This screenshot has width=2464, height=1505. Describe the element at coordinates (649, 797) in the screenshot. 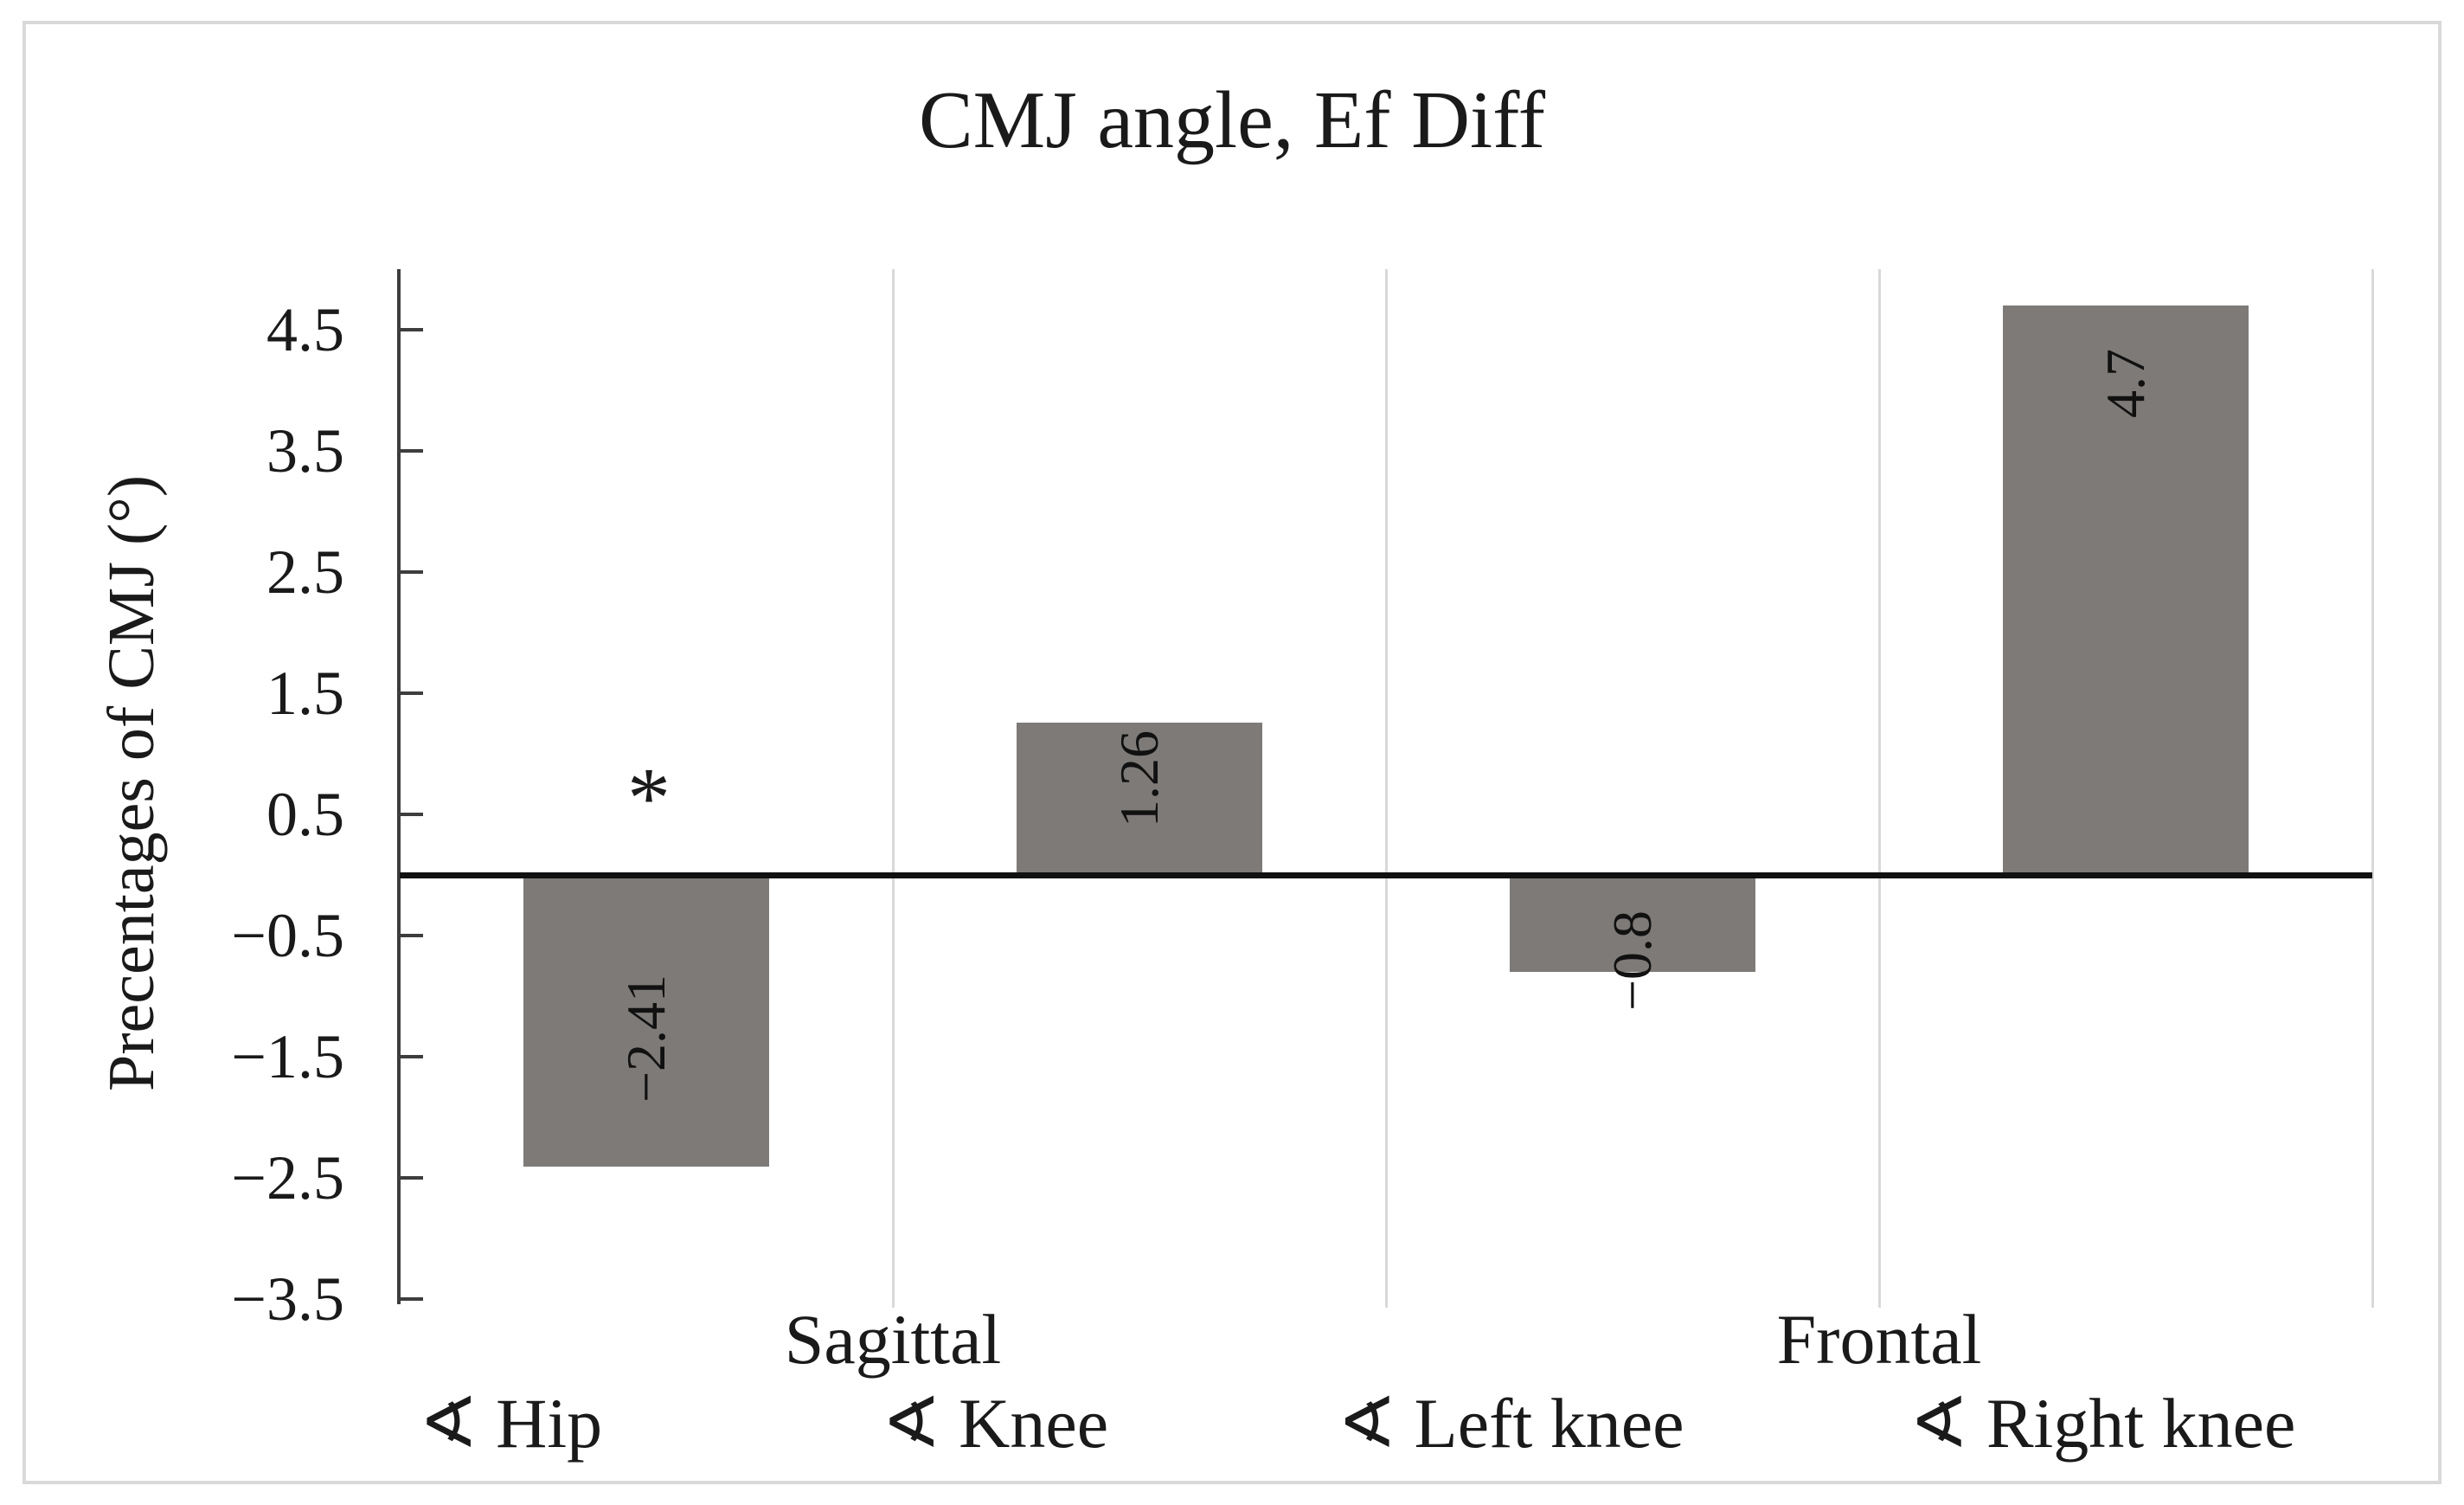

I see `significance-asterisk: *` at that location.